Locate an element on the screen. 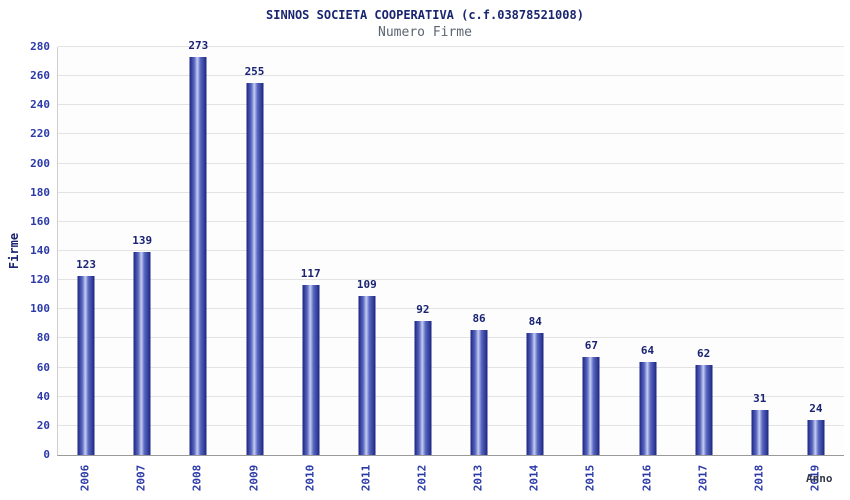 Image resolution: width=850 pixels, height=500 pixels. x-tick-label: 2006 is located at coordinates (85, 478).